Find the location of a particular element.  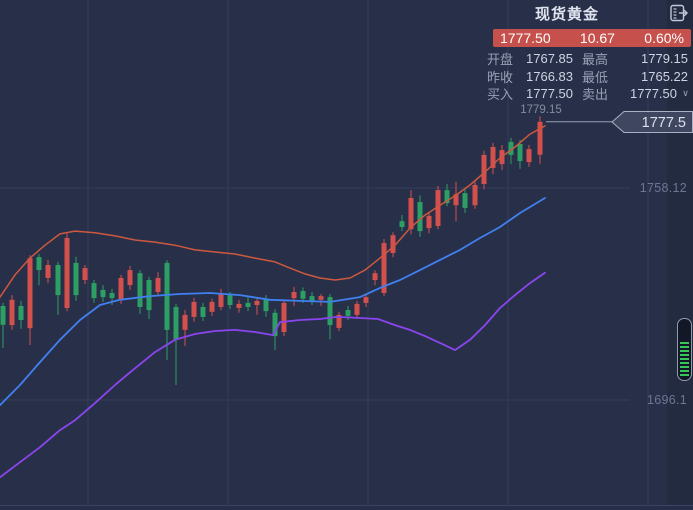

last-price: 1777.50 is located at coordinates (525, 38).